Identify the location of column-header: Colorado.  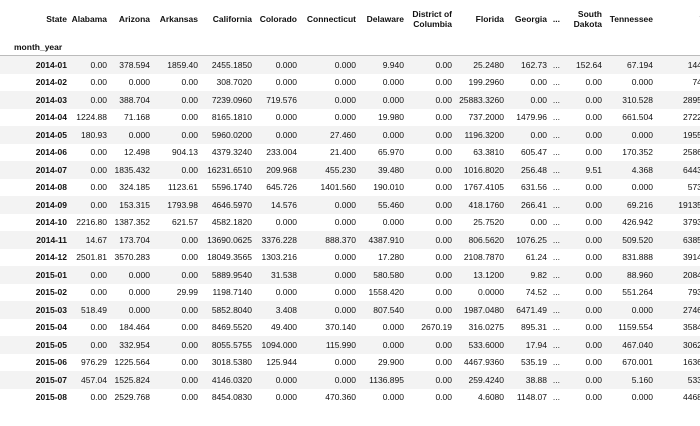
(278, 19).